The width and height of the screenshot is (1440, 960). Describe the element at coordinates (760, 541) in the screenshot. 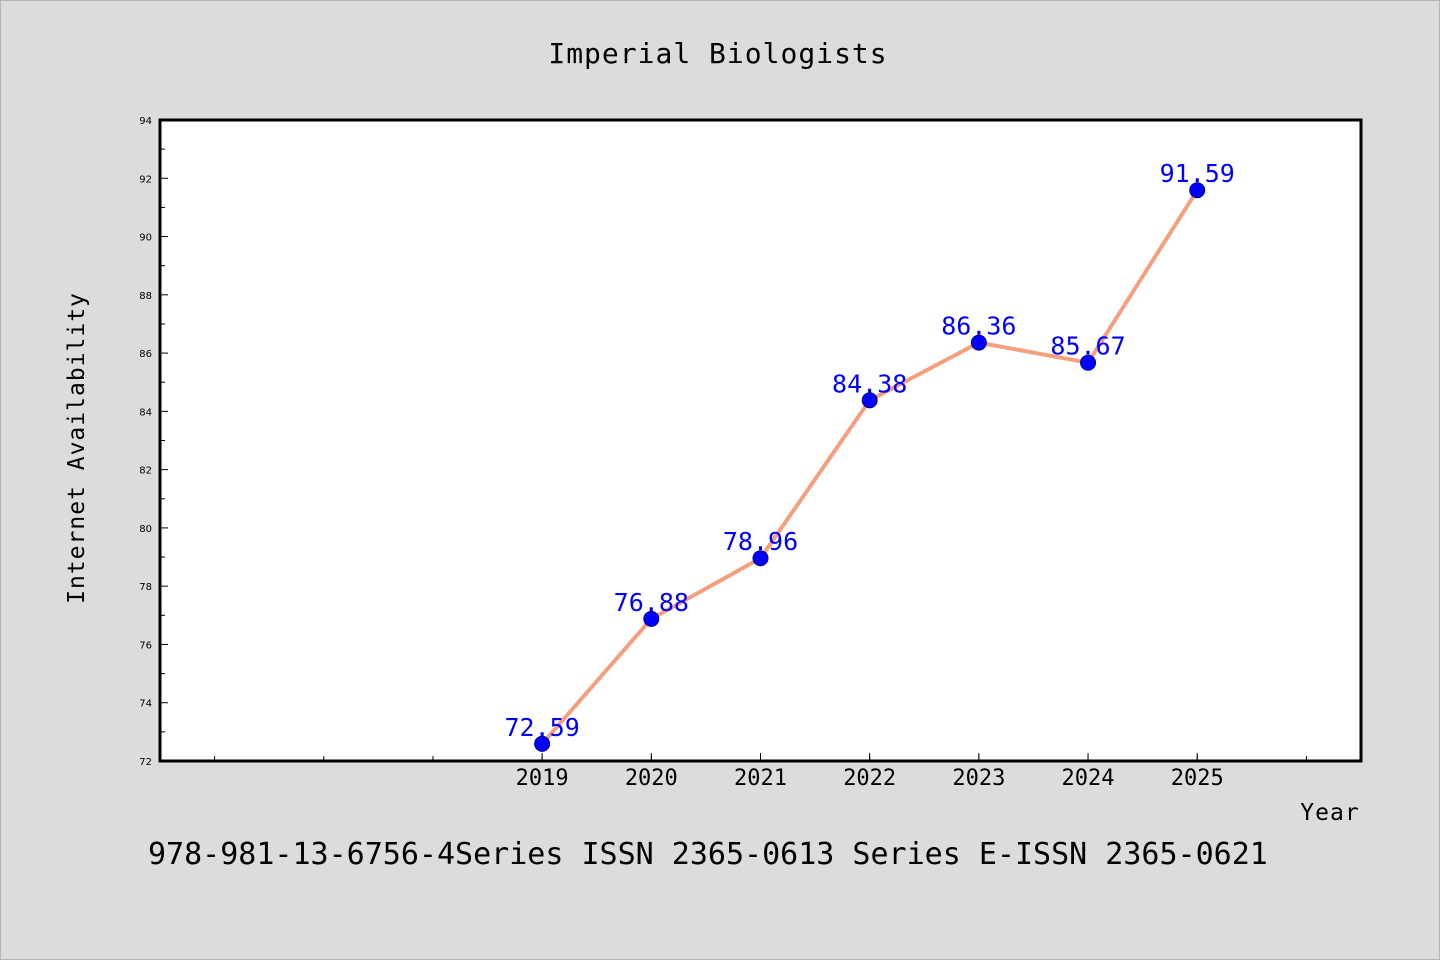

I see `data-label: 78.96` at that location.